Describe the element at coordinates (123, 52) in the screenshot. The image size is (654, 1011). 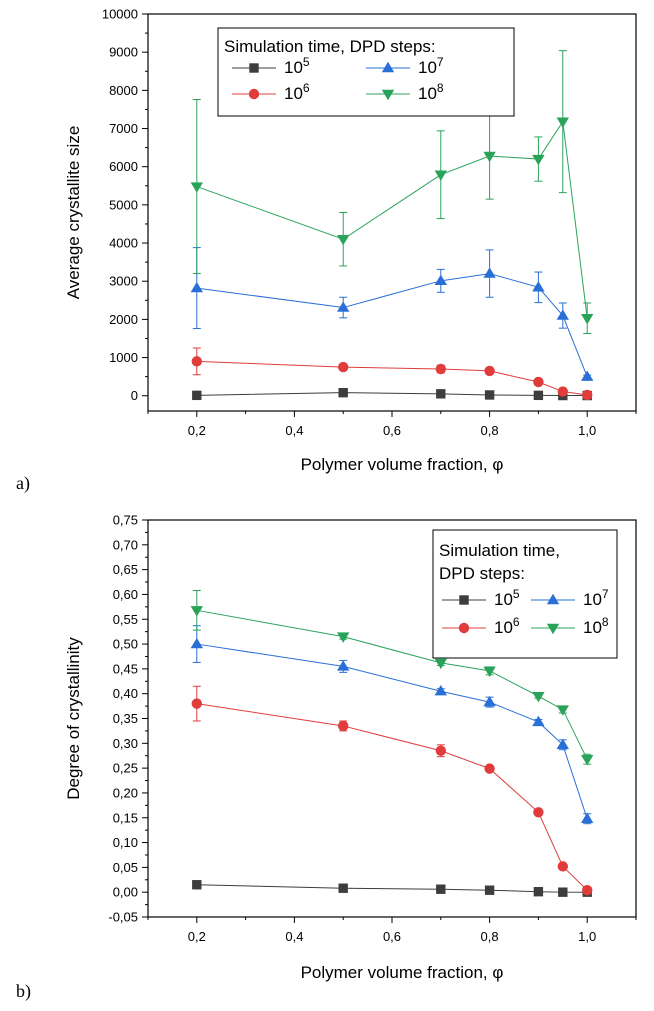
I see `y-tick-label: 9000` at that location.